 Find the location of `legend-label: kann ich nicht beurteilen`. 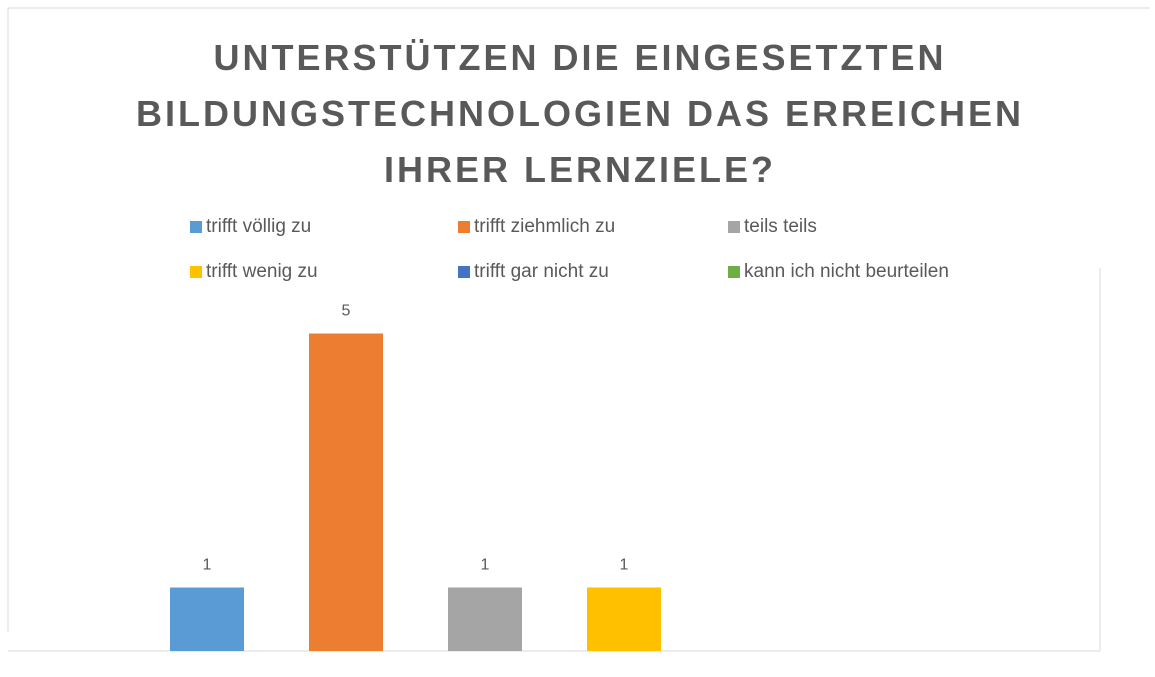

legend-label: kann ich nicht beurteilen is located at coordinates (846, 271).